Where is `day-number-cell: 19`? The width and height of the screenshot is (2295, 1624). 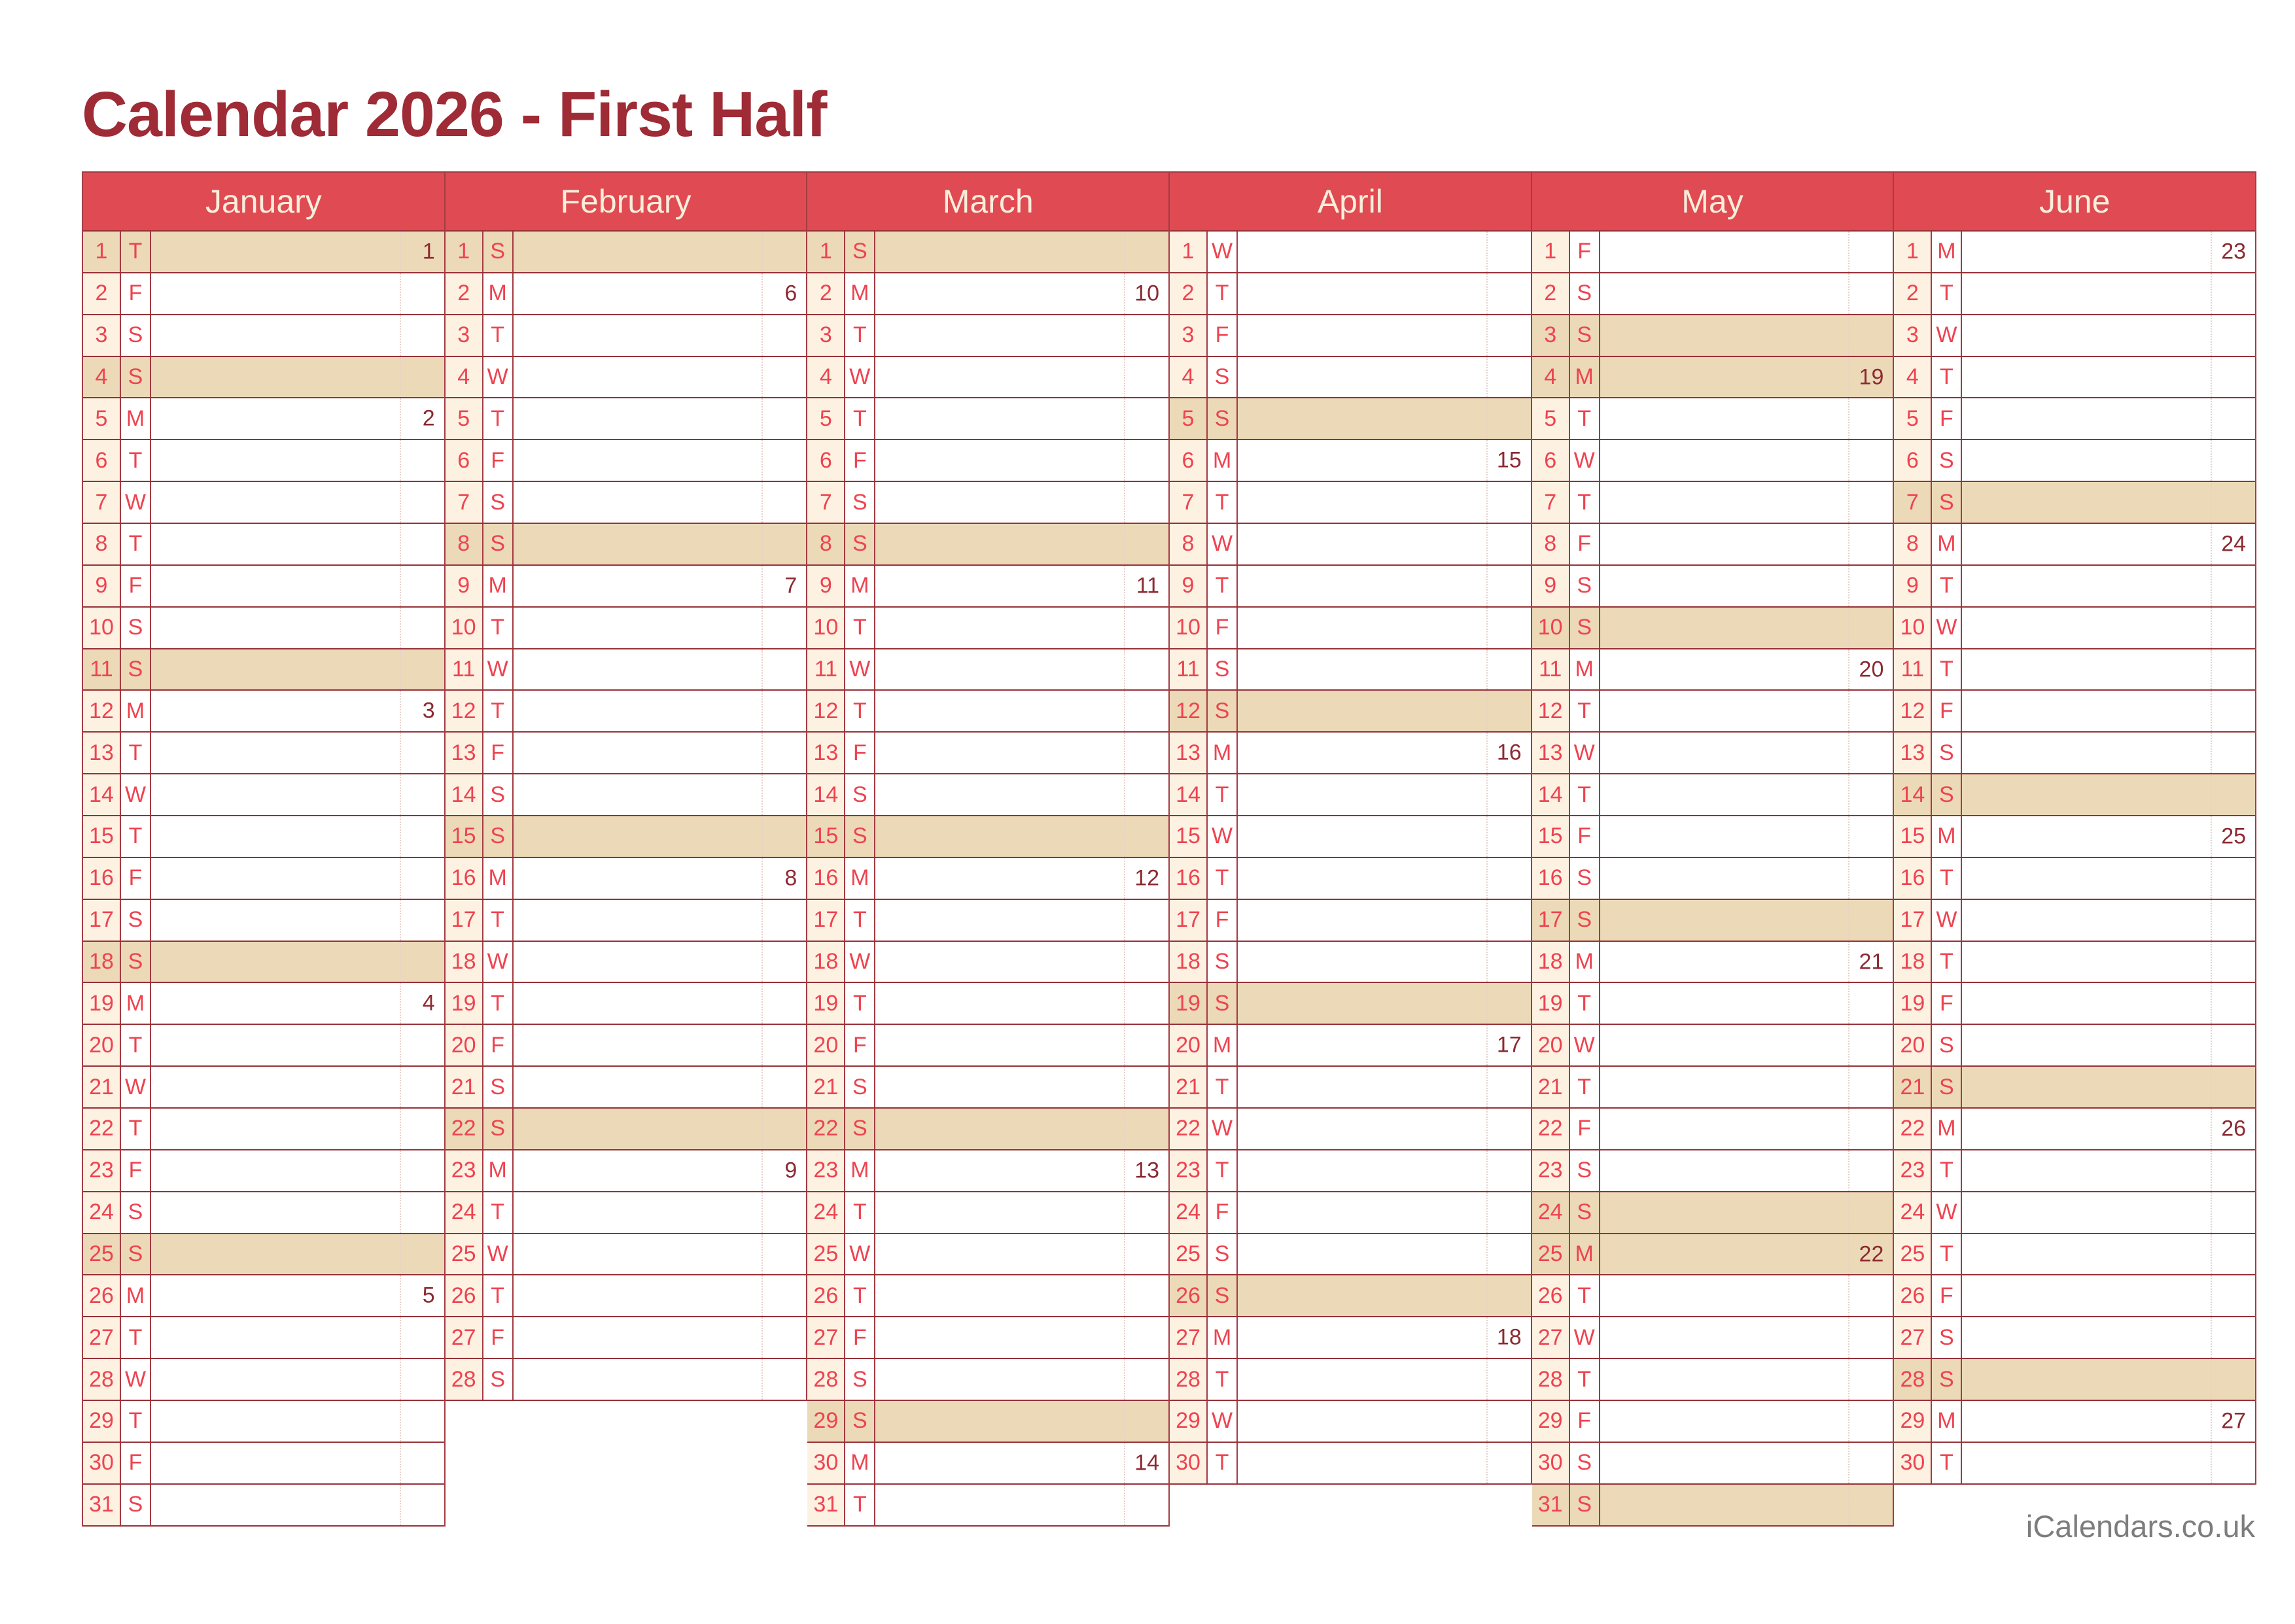
day-number-cell: 19 is located at coordinates (464, 1003).